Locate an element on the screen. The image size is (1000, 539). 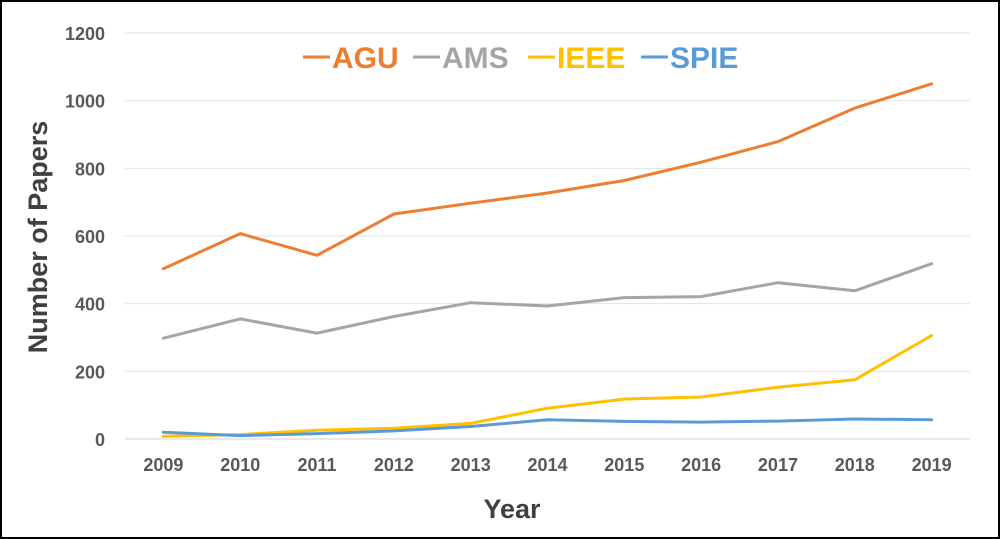
legend-label: AGU is located at coordinates (365, 58).